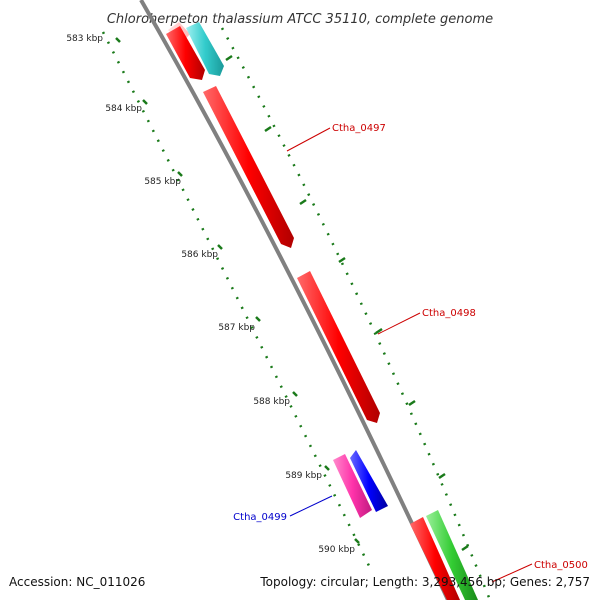  What do you see at coordinates (359, 128) in the screenshot?
I see `gene-label-ctha-0497: Ctha_0497` at bounding box center [359, 128].